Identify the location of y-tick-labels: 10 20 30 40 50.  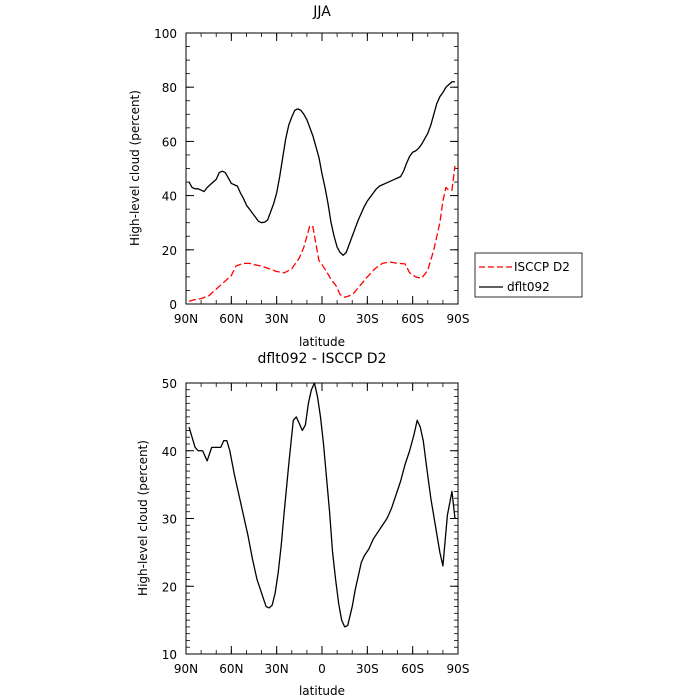
(169, 519).